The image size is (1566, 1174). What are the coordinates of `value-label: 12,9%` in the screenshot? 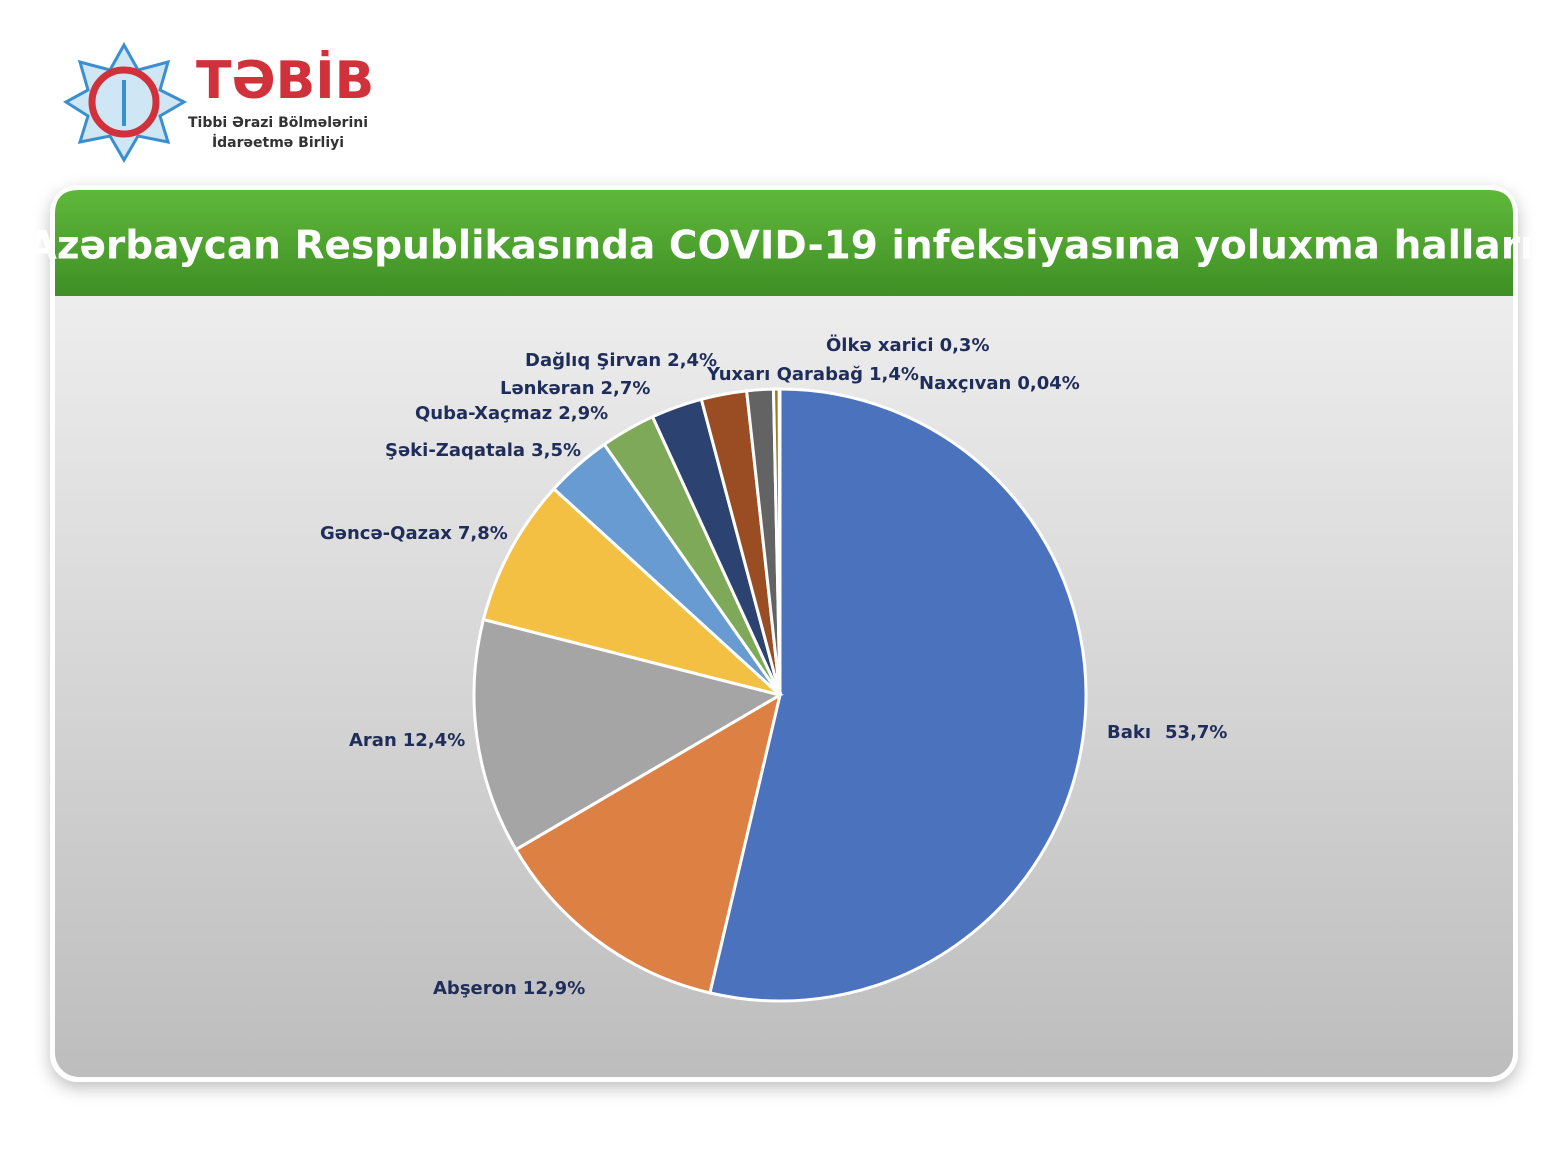 It's located at (554, 988).